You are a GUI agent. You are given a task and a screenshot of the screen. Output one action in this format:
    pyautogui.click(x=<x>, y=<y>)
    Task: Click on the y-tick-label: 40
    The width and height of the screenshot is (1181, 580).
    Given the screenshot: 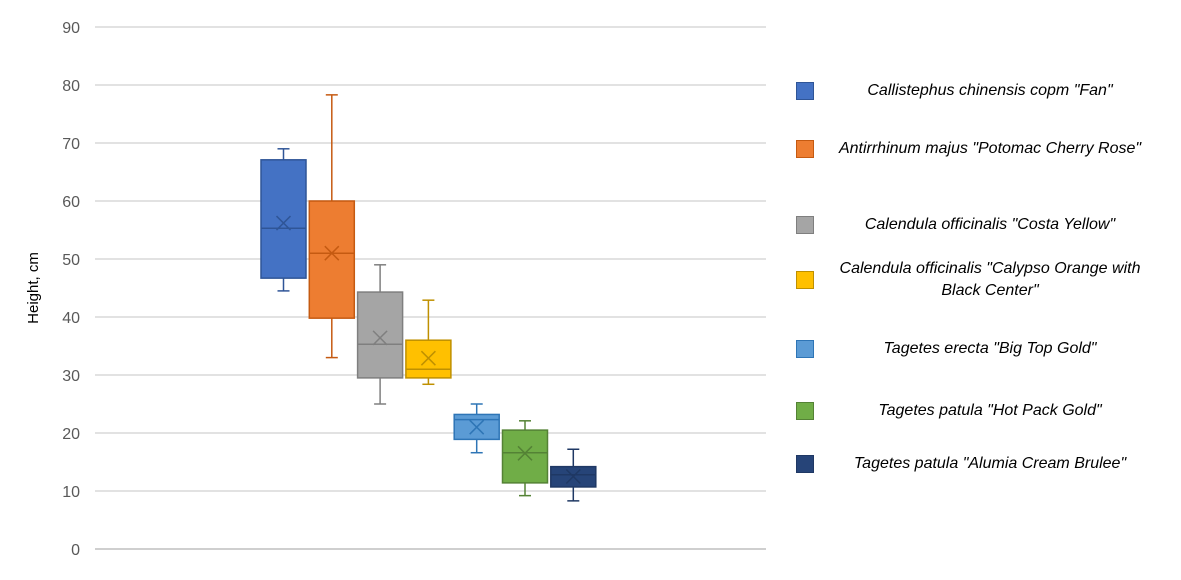 What is the action you would take?
    pyautogui.click(x=71, y=318)
    